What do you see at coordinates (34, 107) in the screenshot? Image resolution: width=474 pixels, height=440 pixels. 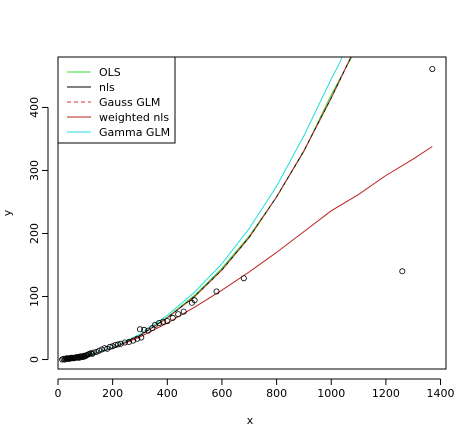 I see `y-tick-label: 400` at bounding box center [34, 107].